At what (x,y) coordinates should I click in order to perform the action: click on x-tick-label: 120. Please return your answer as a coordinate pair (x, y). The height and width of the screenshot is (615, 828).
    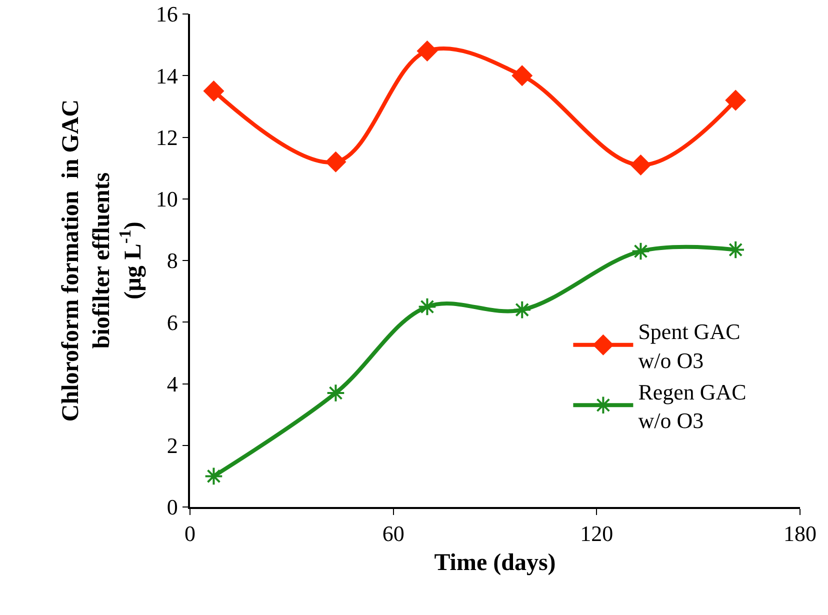
    Looking at the image, I should click on (597, 533).